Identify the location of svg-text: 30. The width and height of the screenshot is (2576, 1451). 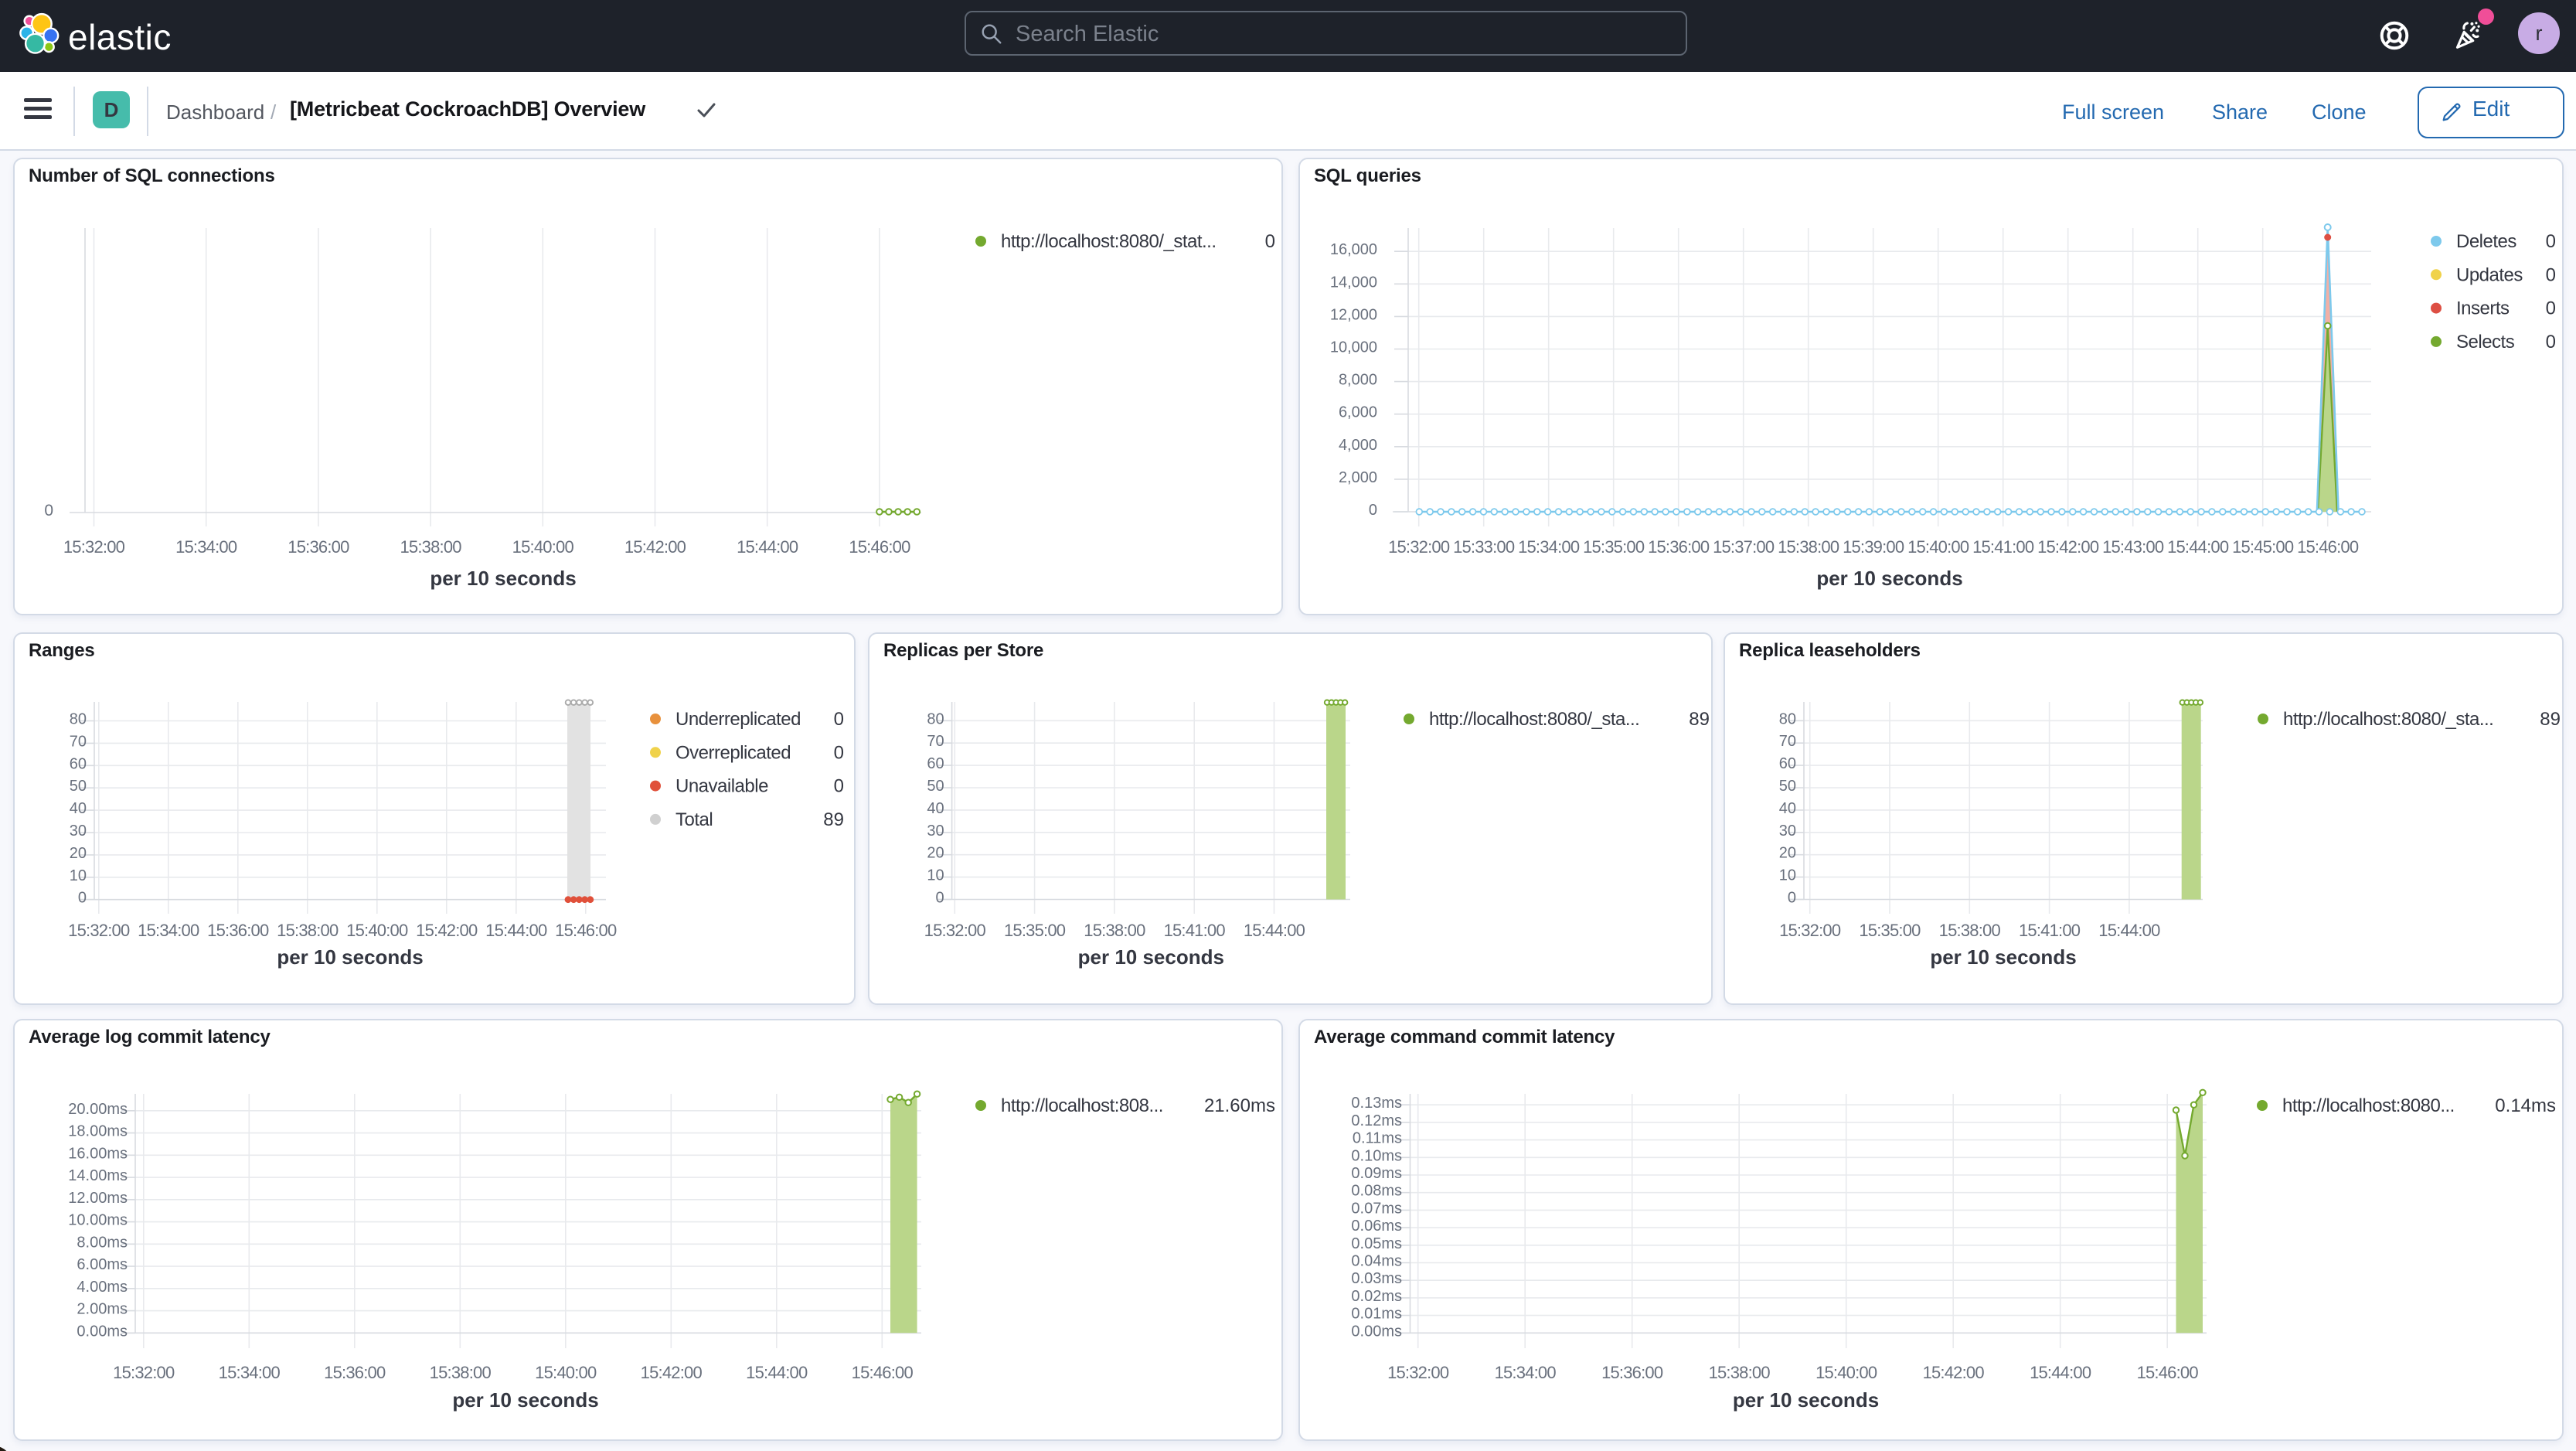
(78, 831).